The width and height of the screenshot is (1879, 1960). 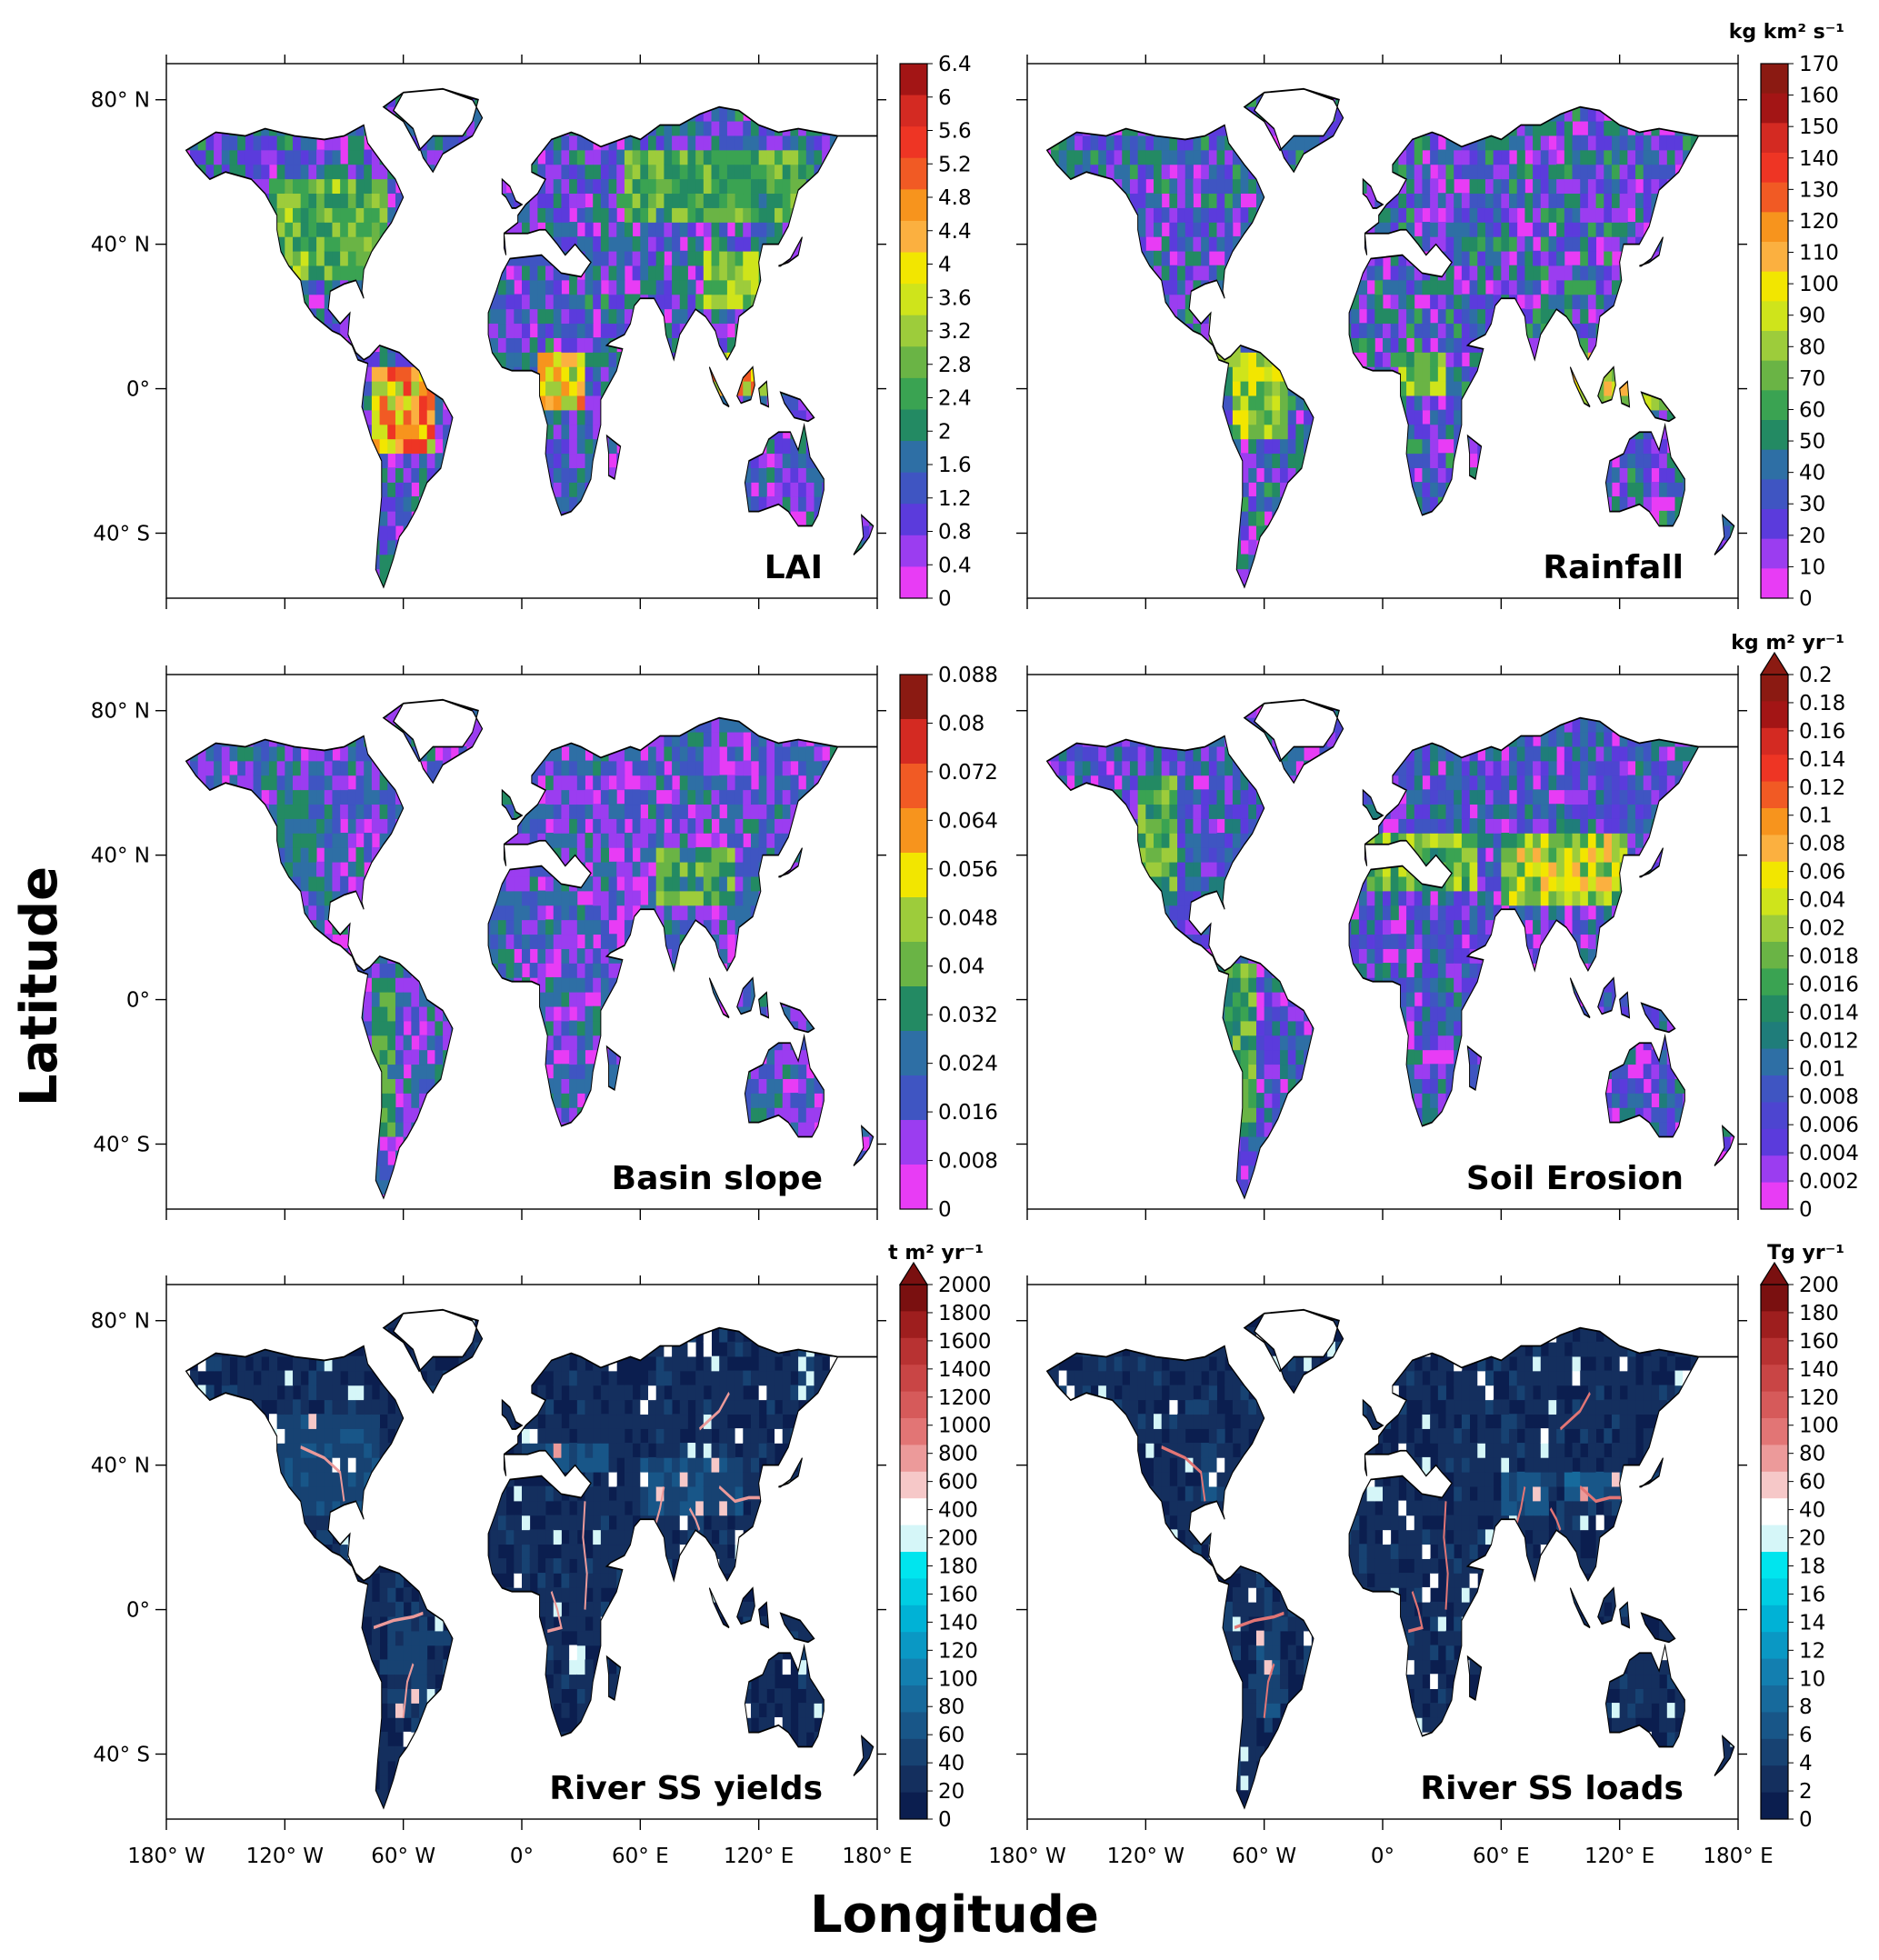 What do you see at coordinates (955, 565) in the screenshot?
I see `colorbar-tick-label: 0.4` at bounding box center [955, 565].